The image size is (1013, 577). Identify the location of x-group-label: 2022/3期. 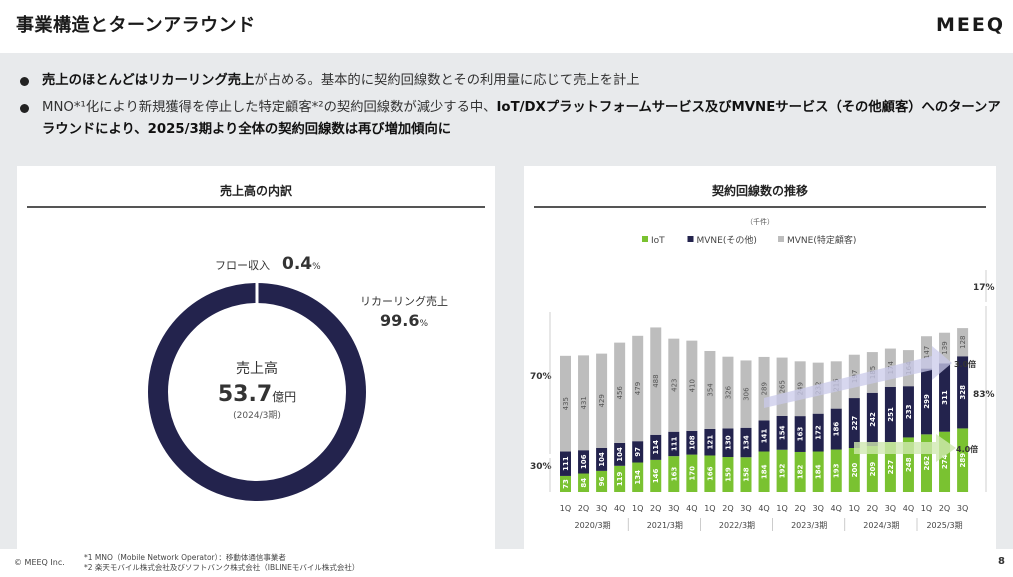
(737, 525).